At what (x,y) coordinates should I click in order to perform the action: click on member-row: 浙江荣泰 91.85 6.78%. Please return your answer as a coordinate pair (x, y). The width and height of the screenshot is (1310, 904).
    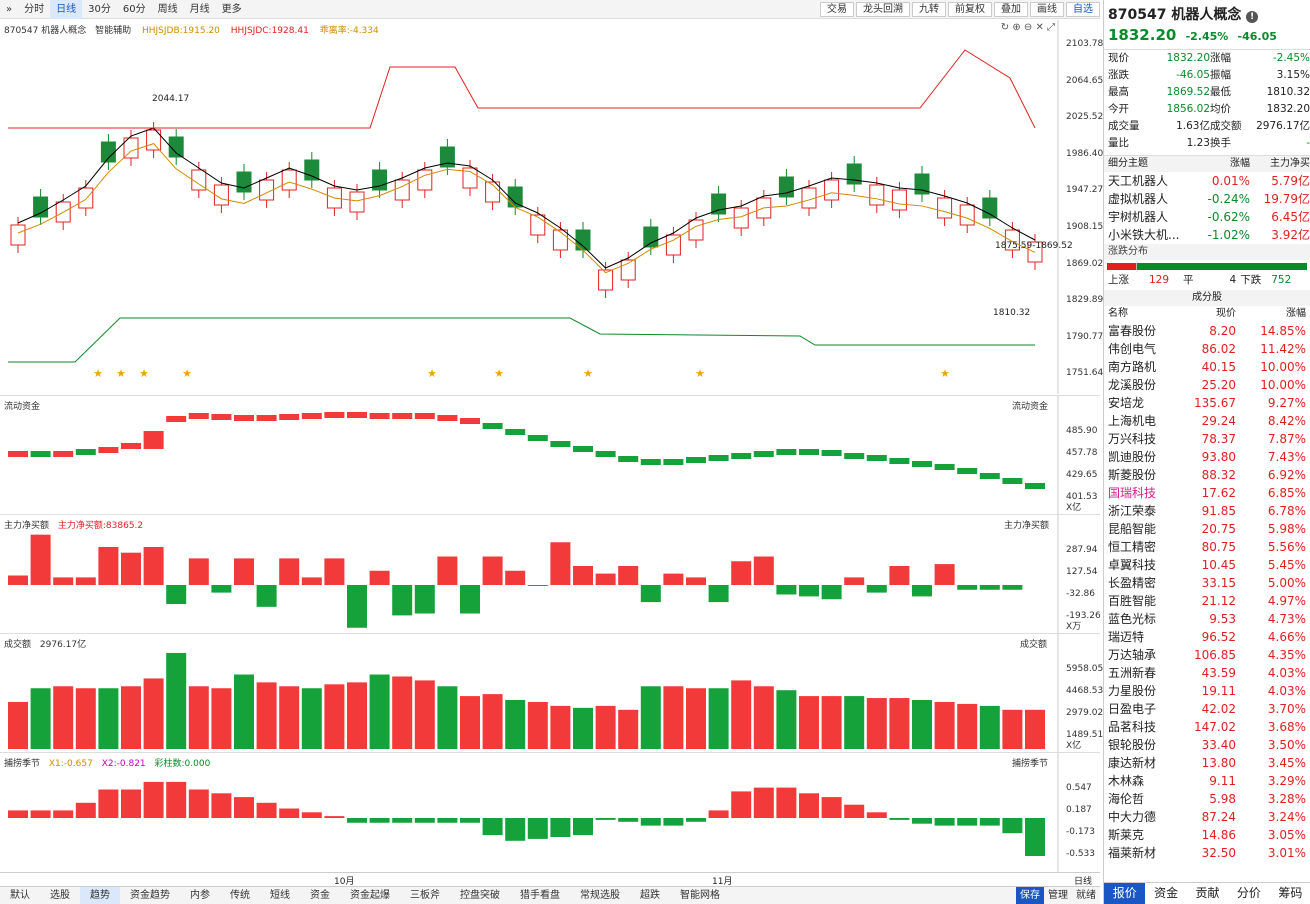
    Looking at the image, I should click on (1207, 511).